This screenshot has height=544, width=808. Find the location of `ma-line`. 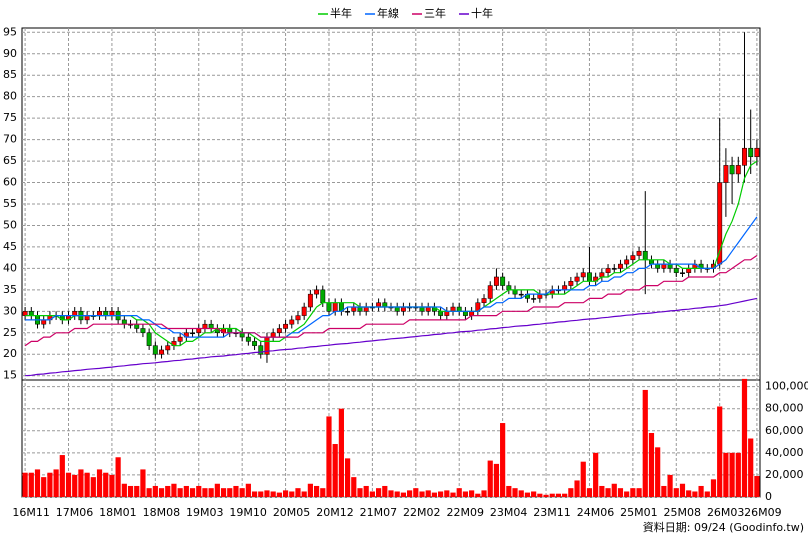

ma-line is located at coordinates (391, 337).